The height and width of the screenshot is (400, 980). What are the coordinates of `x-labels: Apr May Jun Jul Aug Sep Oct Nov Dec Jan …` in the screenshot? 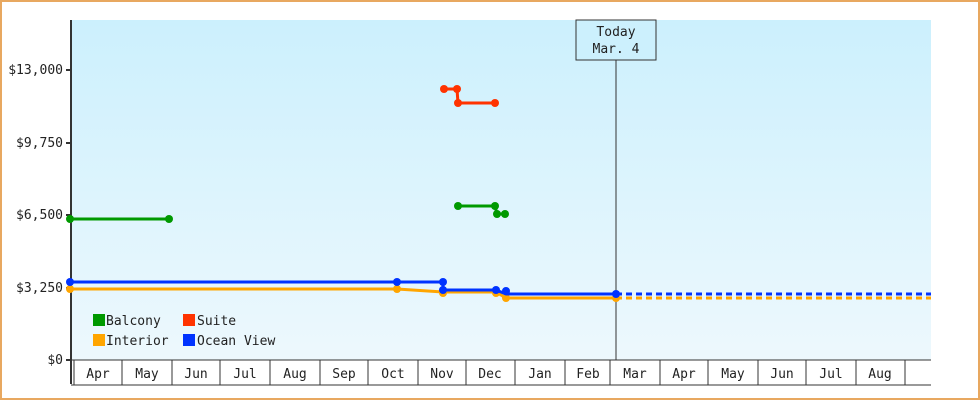 It's located at (488, 374).